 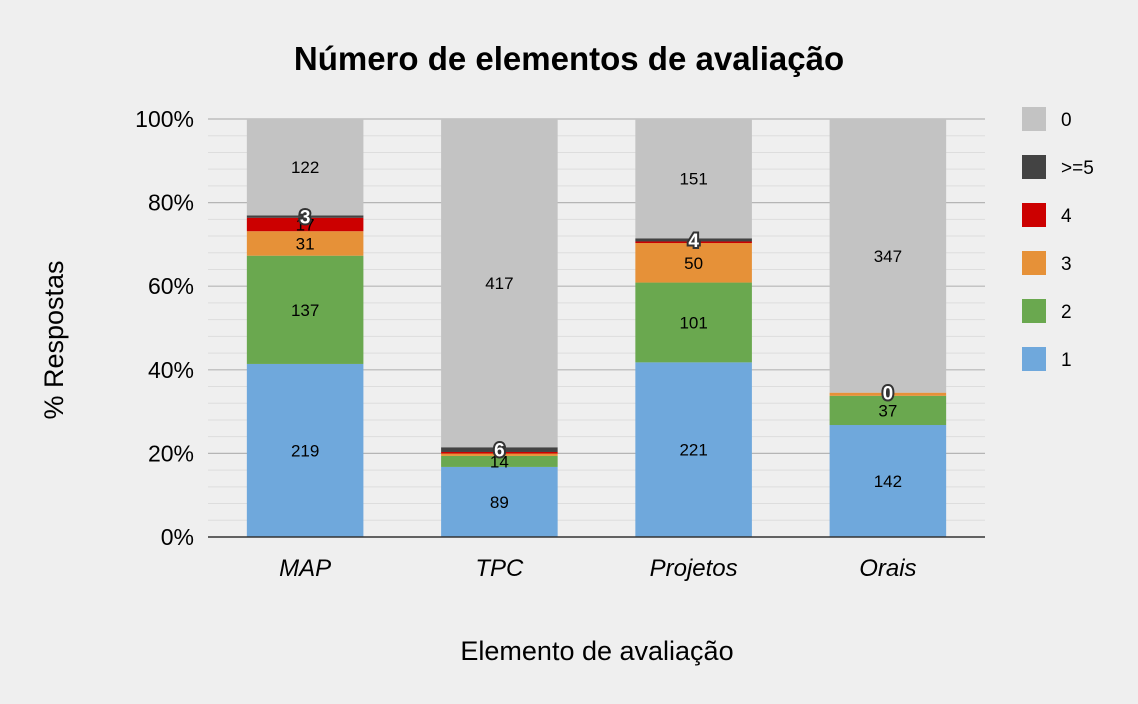 I want to click on data-label: 37, so click(x=887, y=410).